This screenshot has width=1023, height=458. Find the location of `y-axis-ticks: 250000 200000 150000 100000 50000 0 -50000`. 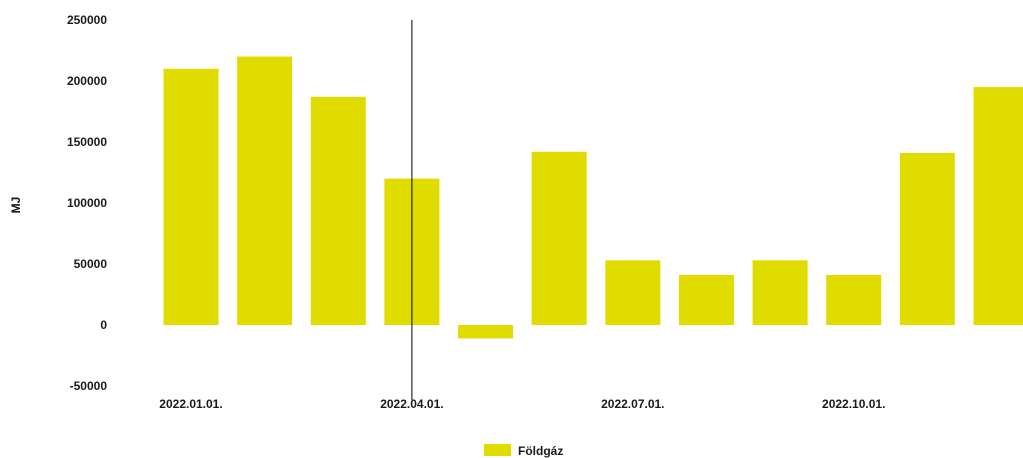

y-axis-ticks: 250000 200000 150000 100000 50000 0 -50000 is located at coordinates (87, 203).